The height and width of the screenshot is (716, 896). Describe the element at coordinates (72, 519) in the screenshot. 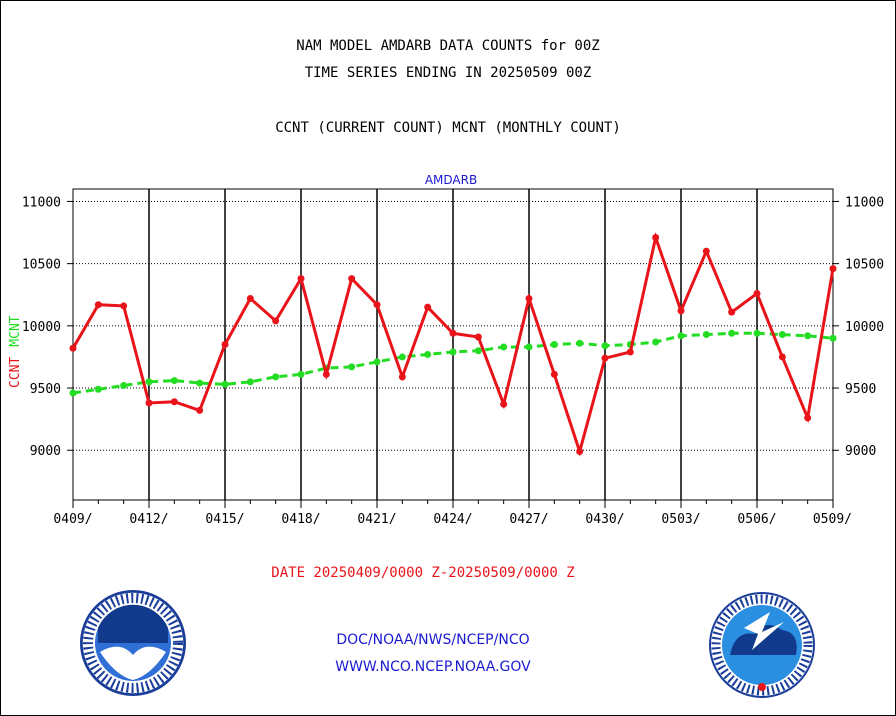

I see `x-tick-label: 0409/` at that location.